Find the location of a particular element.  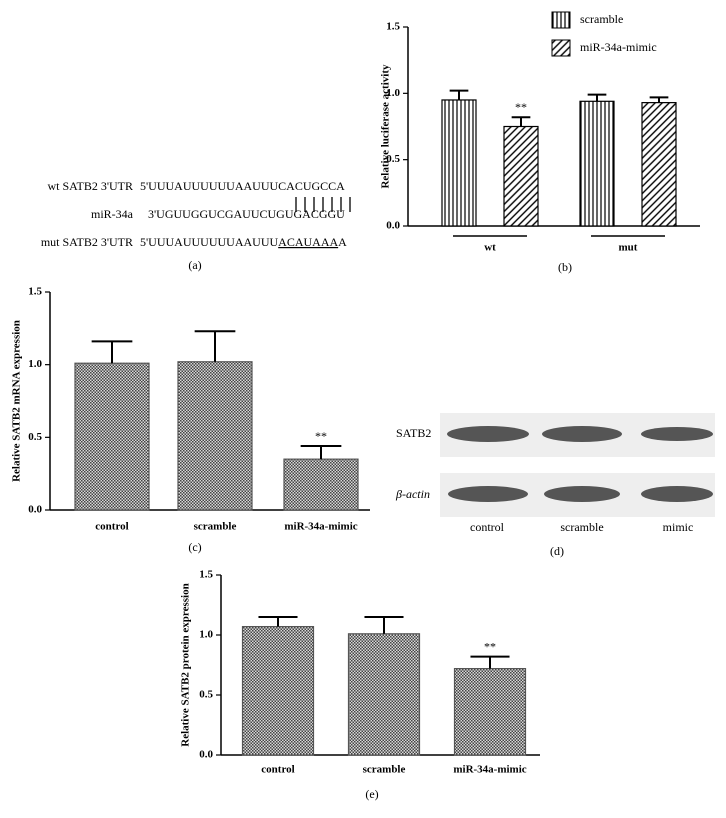

row-label: SATB2 is located at coordinates (413, 433).